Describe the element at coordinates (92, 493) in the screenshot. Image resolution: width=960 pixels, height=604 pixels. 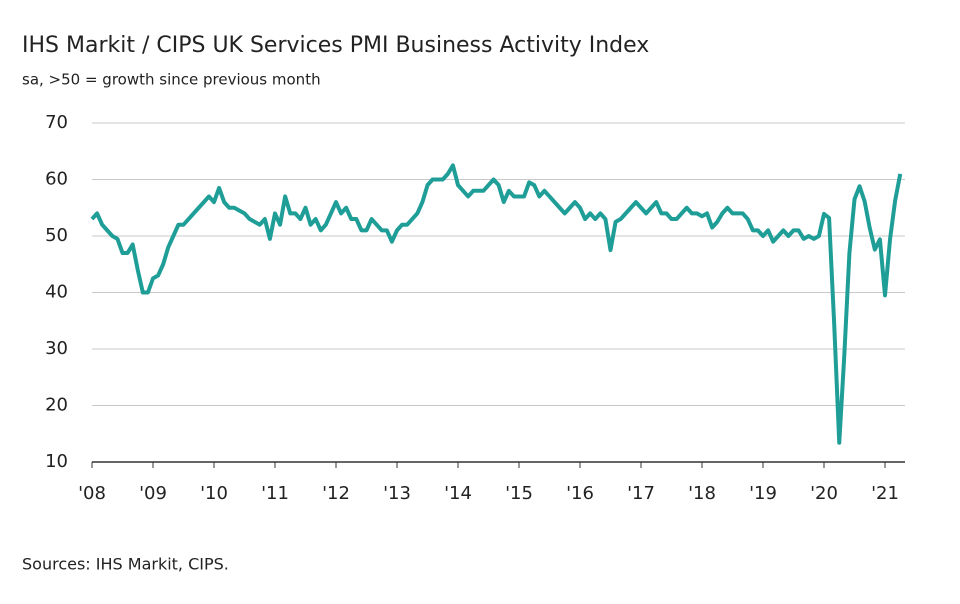
I see `x-tick-label: '08` at that location.